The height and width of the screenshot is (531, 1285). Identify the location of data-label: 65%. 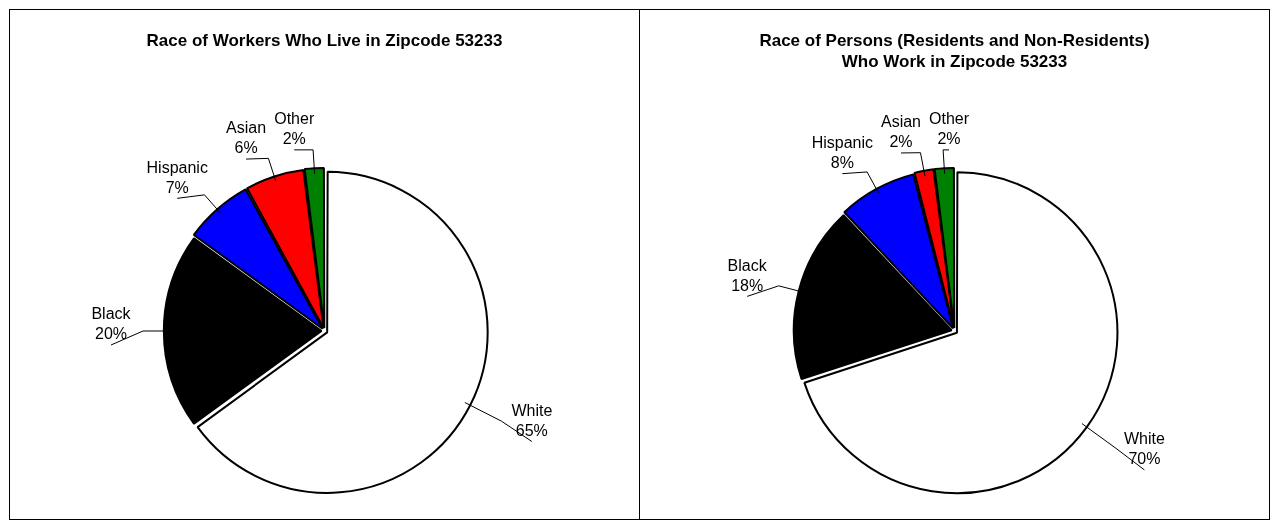
(531, 430).